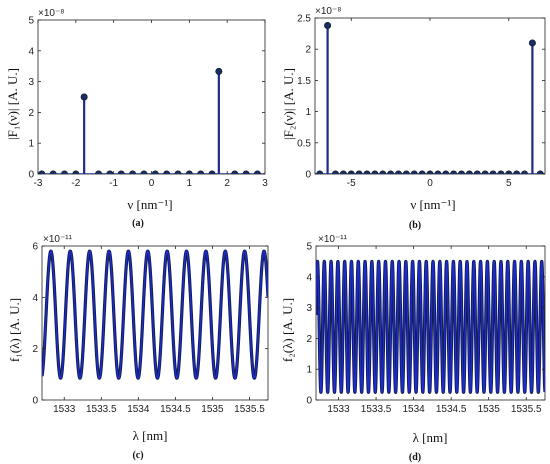  What do you see at coordinates (137, 455) in the screenshot?
I see `panel-c-caption: (c)` at bounding box center [137, 455].